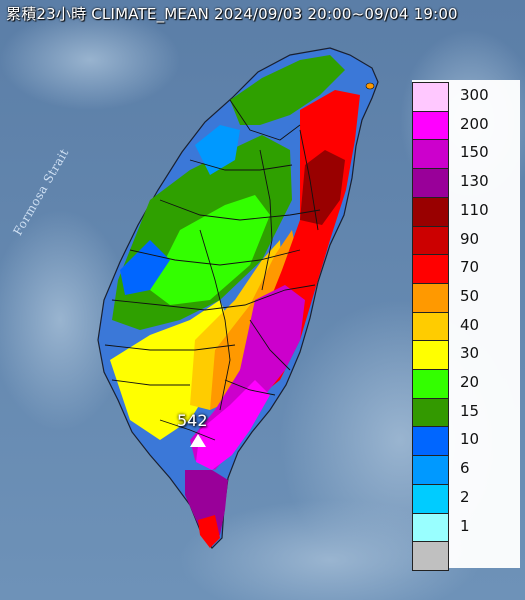 The height and width of the screenshot is (600, 525). I want to click on legend-label: 6, so click(465, 468).